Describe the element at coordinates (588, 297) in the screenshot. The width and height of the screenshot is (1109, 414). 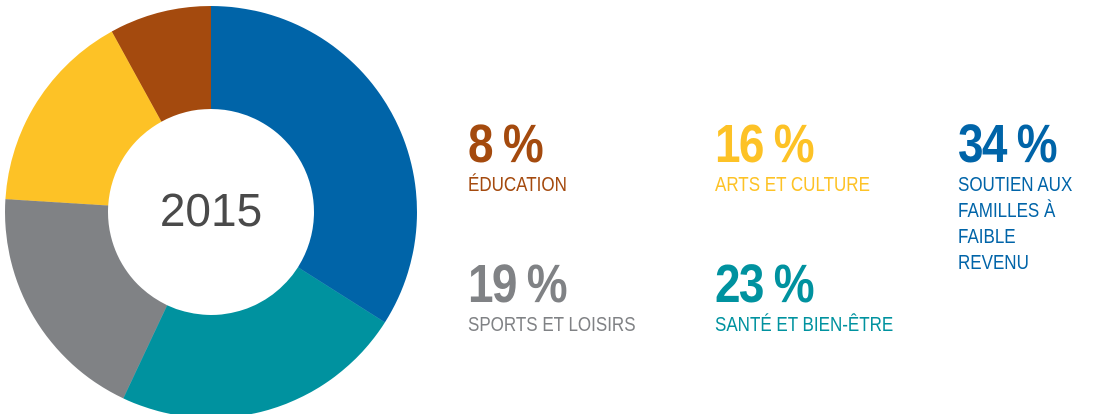
I see `legend-item: 19 % SPORTS ET LOISIRS` at that location.